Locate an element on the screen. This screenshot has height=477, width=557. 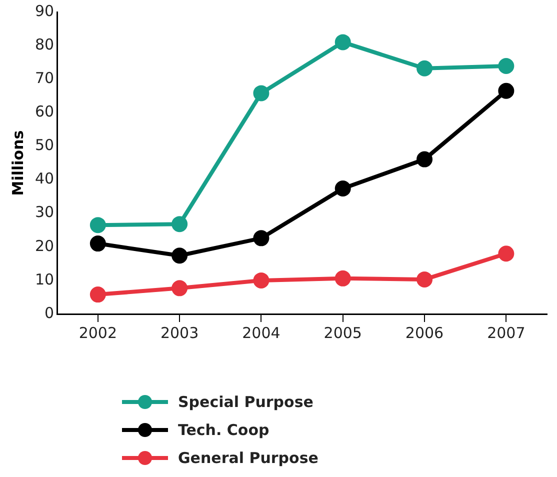
x-tick-label: 2004 is located at coordinates (261, 333).